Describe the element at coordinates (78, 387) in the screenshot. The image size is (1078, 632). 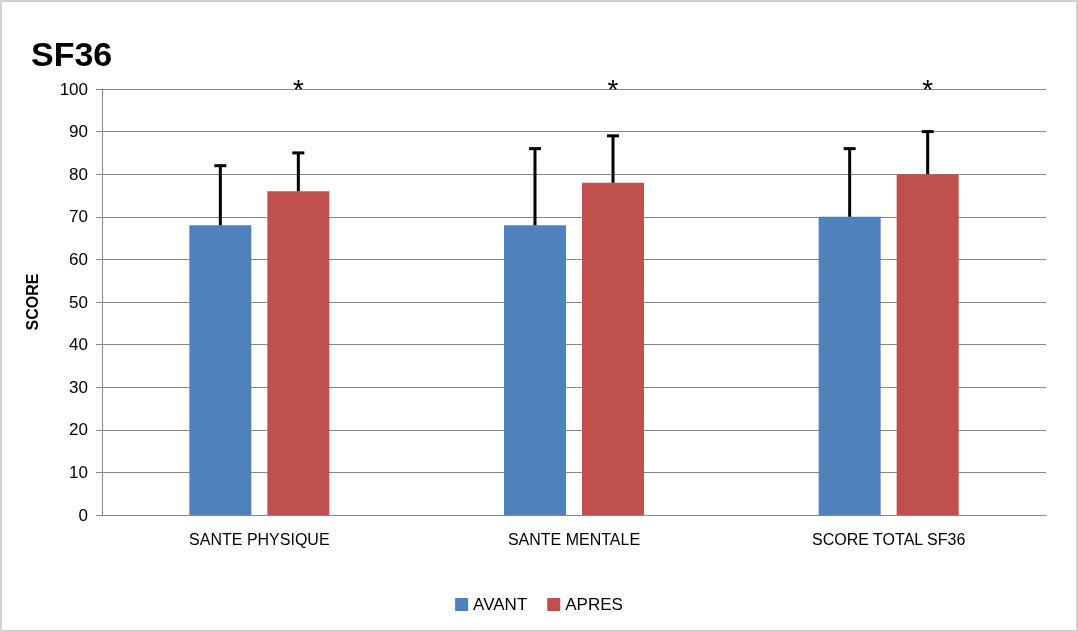
I see `y-tick-label: 30` at that location.